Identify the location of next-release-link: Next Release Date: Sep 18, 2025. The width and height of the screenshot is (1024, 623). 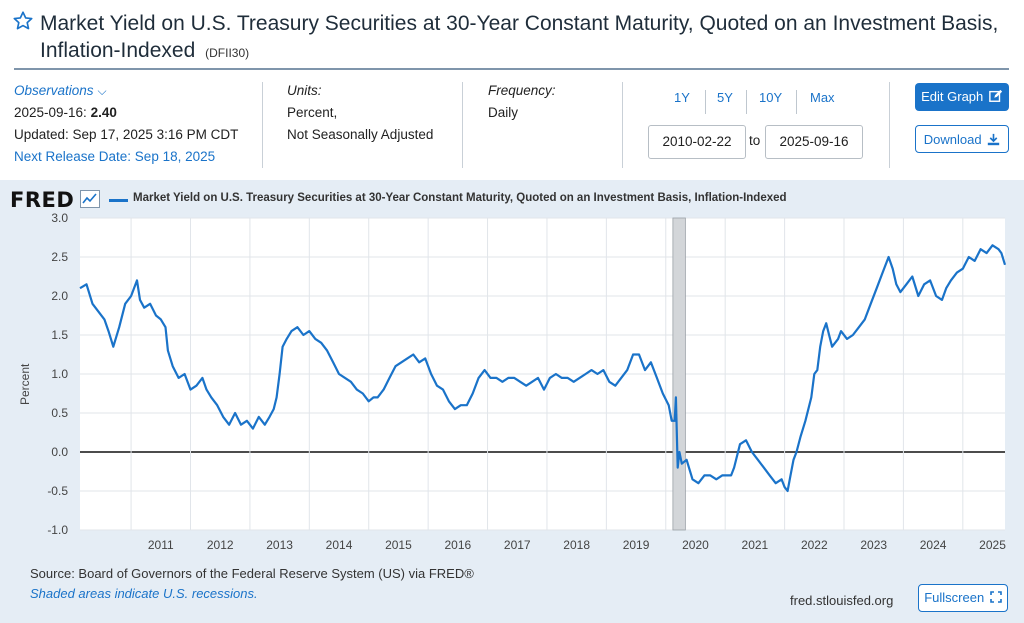
(115, 156).